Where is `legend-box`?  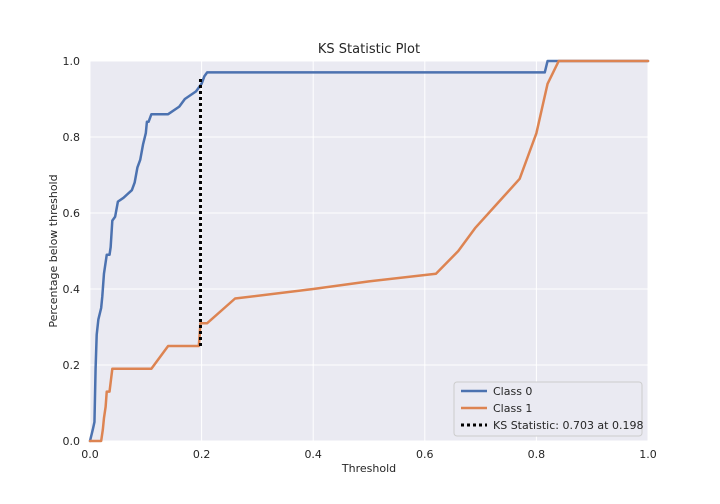
legend-box is located at coordinates (548, 409).